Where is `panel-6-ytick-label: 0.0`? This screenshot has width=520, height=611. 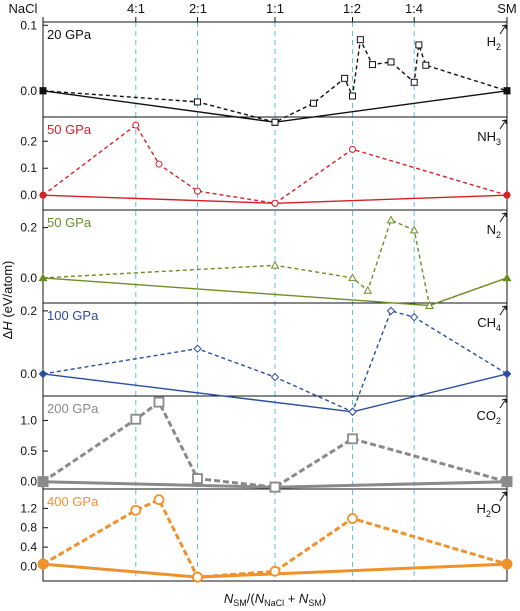
panel-6-ytick-label: 0.0 is located at coordinates (28, 566).